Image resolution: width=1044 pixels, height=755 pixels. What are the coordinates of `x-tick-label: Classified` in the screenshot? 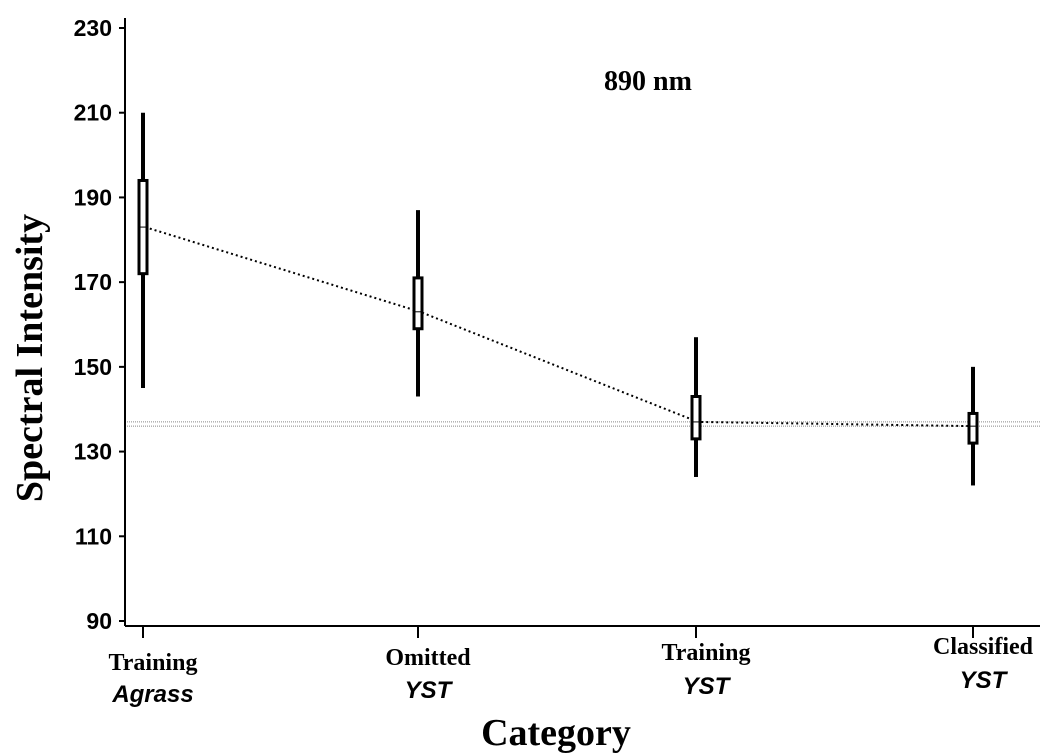 It's located at (983, 647).